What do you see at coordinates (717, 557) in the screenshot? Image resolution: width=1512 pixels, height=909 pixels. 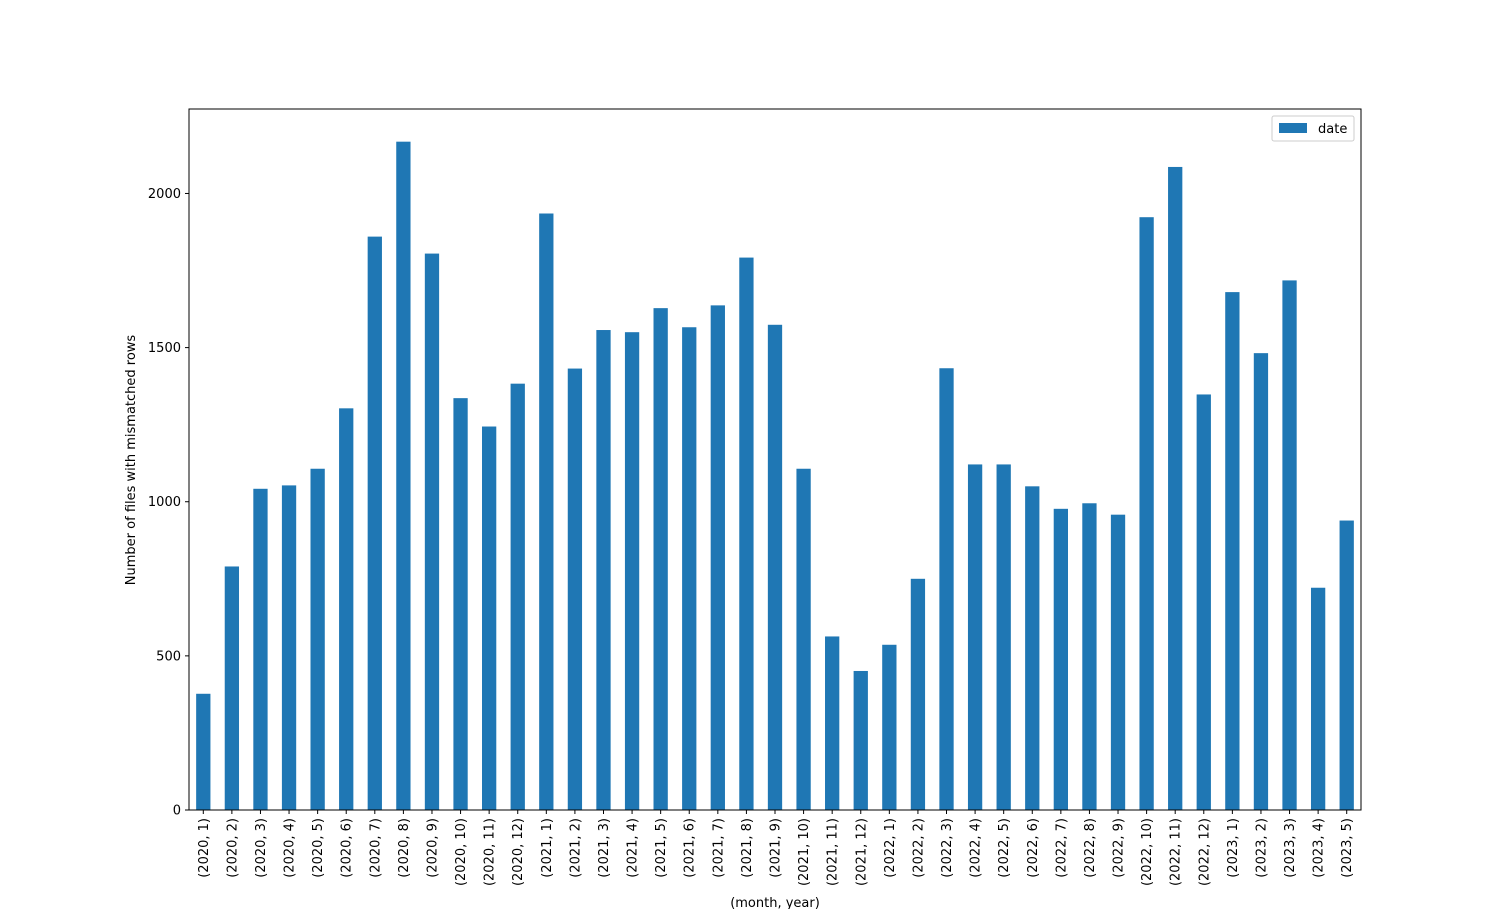 I see `bar-(2021, 7)` at bounding box center [717, 557].